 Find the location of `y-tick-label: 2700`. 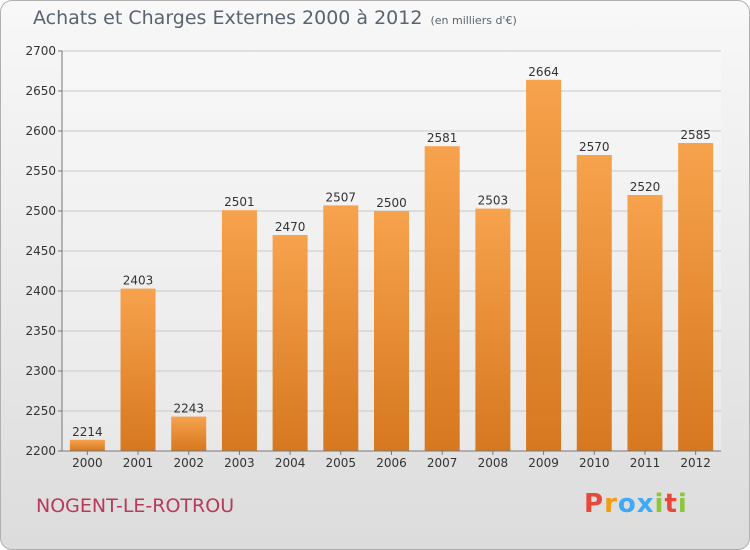

y-tick-label: 2700 is located at coordinates (40, 51).